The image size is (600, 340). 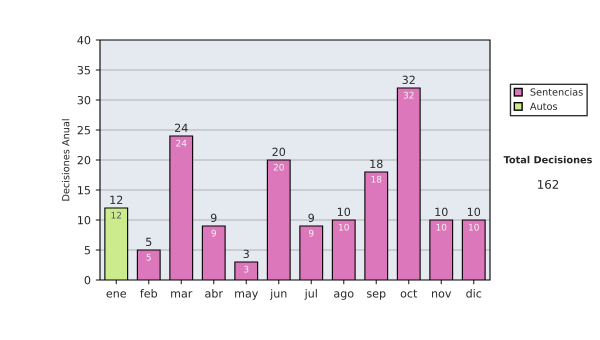 I want to click on total-label: 24, so click(x=181, y=128).